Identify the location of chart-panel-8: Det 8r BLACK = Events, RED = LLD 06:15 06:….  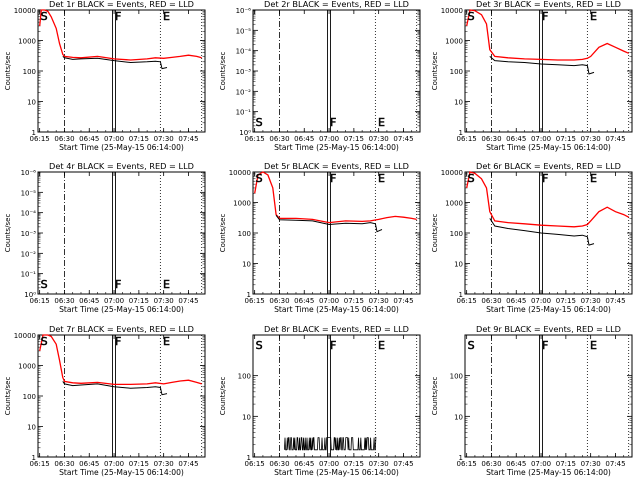
(320, 400).